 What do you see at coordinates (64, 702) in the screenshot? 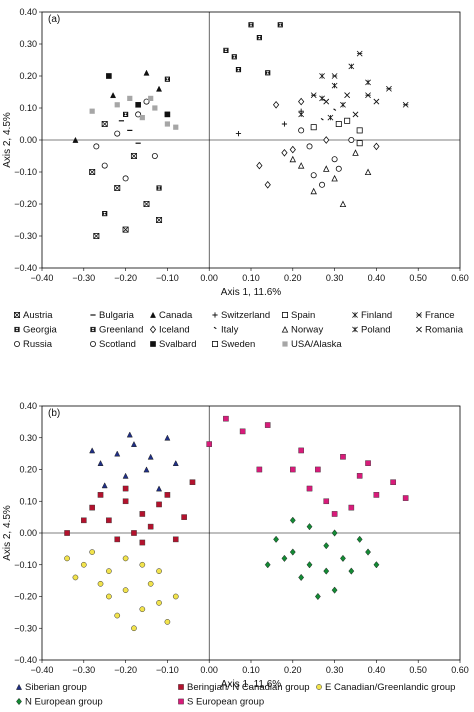
I see `legend-label: N European group` at bounding box center [64, 702].